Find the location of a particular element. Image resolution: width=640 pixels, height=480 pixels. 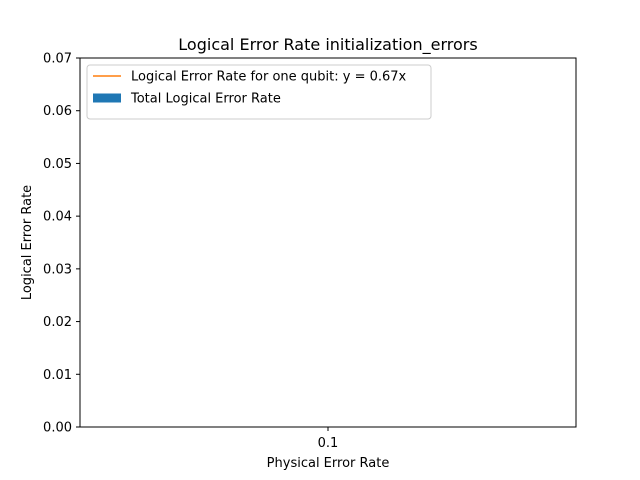

y-tick-label: 0.00 is located at coordinates (57, 428).